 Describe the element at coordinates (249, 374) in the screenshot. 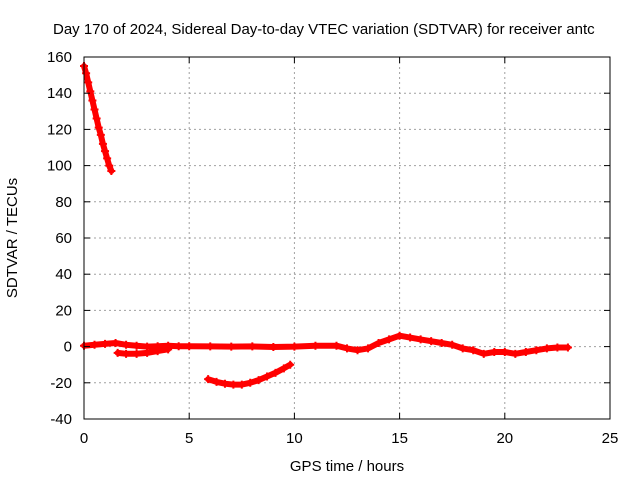

I see `series-arc-dip` at that location.